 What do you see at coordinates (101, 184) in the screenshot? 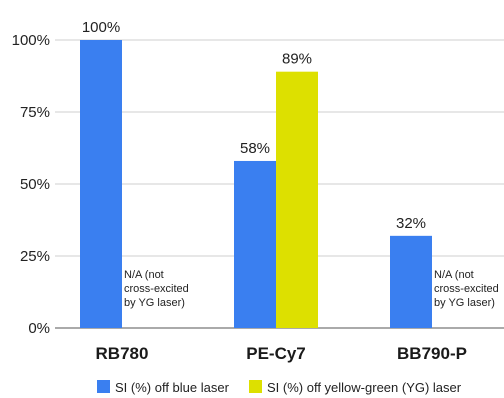
I see `bar-RB780-blue` at bounding box center [101, 184].